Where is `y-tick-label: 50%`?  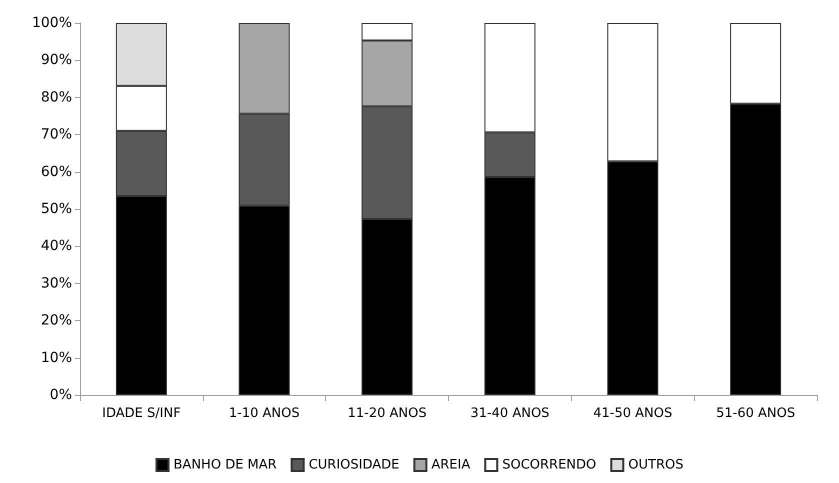 y-tick-label: 50% is located at coordinates (56, 209).